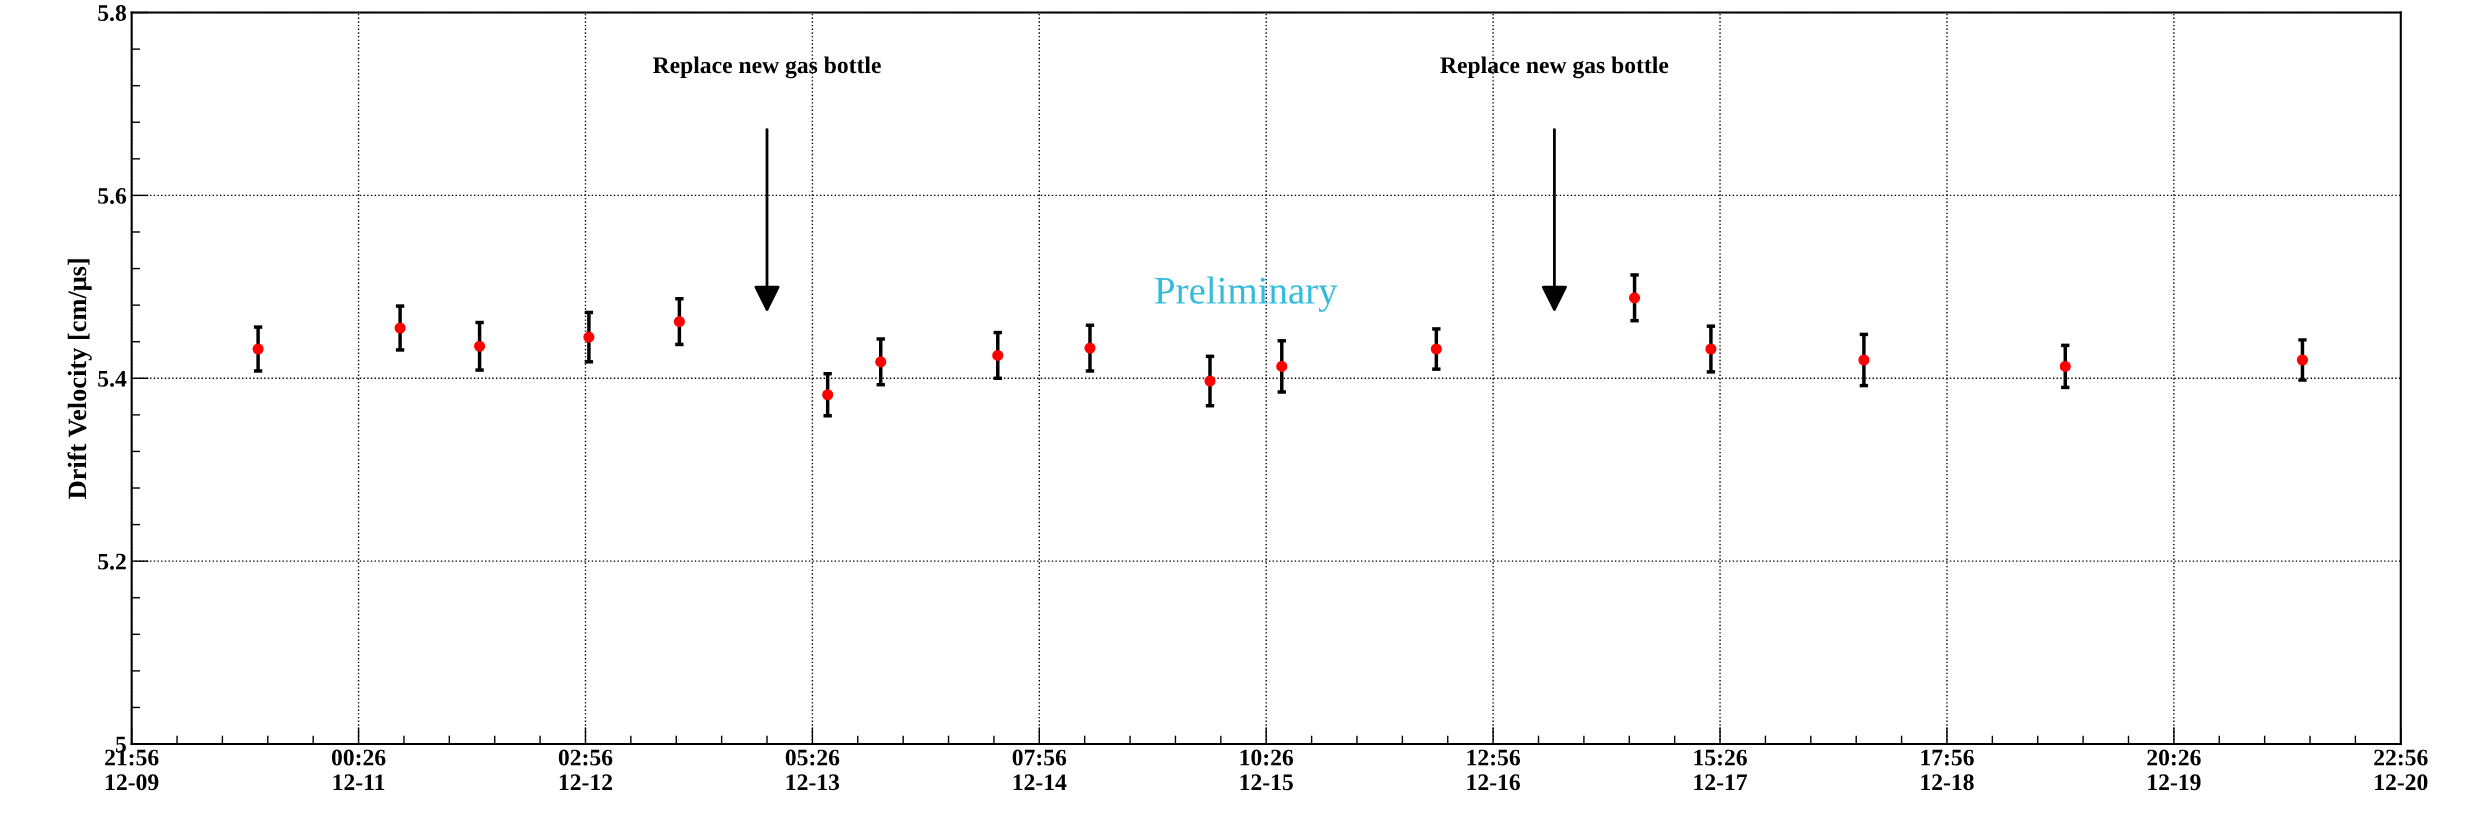 The image size is (2484, 836). What do you see at coordinates (112, 195) in the screenshot?
I see `y-tick-label: 5.6` at bounding box center [112, 195].